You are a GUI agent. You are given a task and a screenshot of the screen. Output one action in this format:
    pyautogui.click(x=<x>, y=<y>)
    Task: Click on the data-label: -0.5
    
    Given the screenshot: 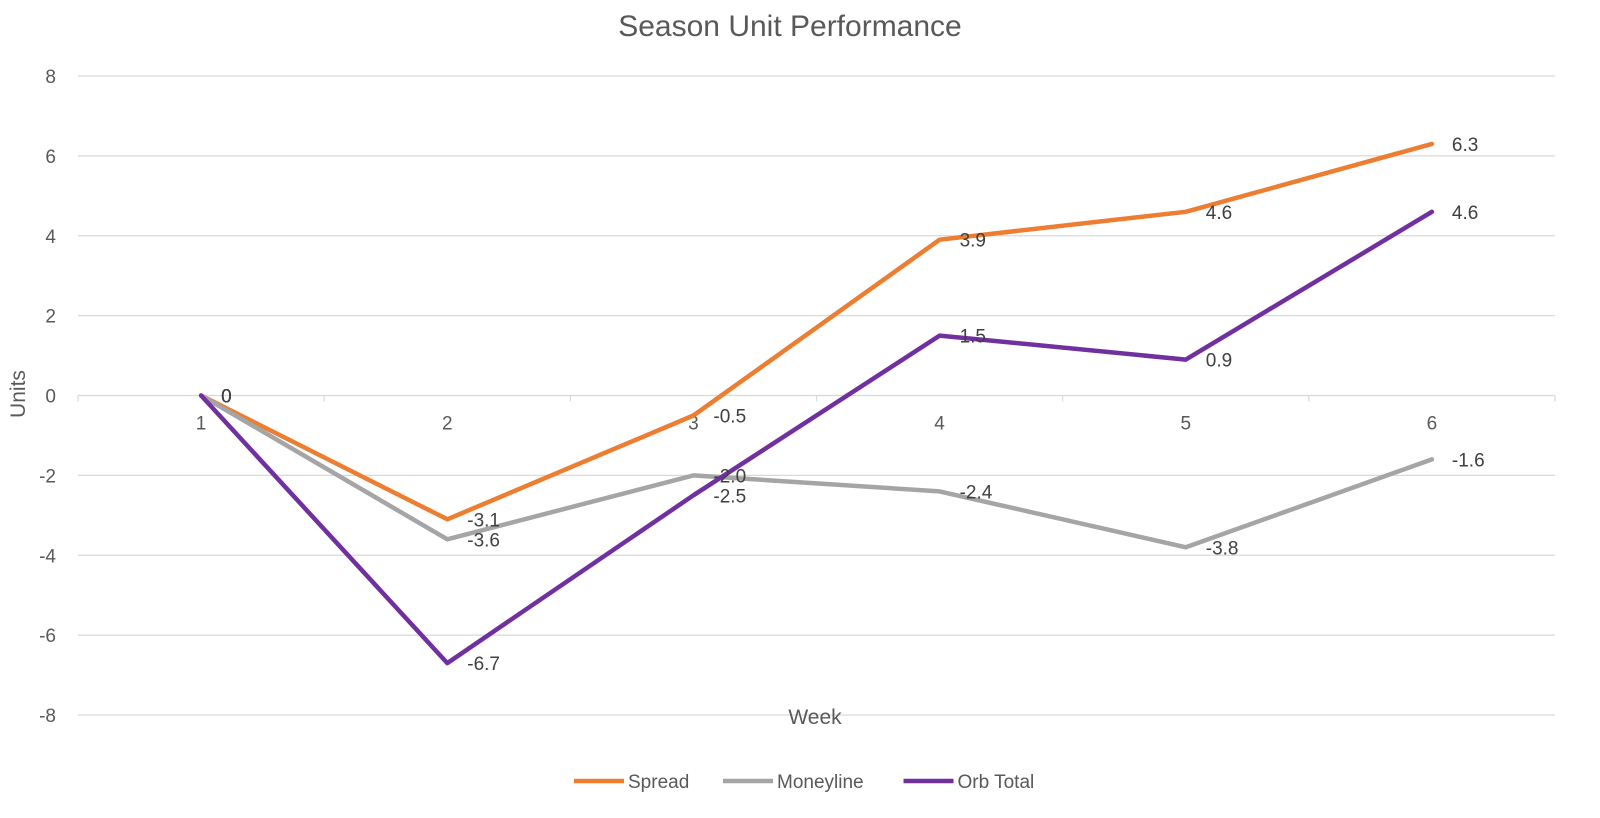 What is the action you would take?
    pyautogui.click(x=729, y=416)
    